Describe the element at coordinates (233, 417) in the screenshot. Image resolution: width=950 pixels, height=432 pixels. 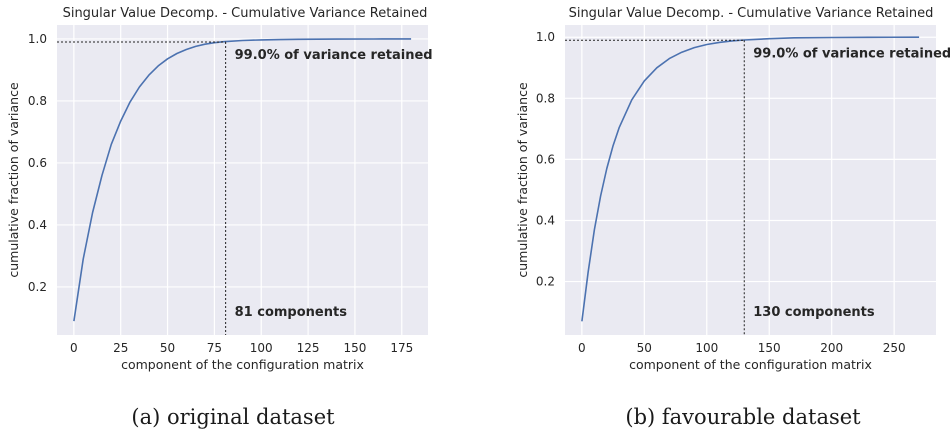
I see `figure-caption: (a) original dataset` at that location.